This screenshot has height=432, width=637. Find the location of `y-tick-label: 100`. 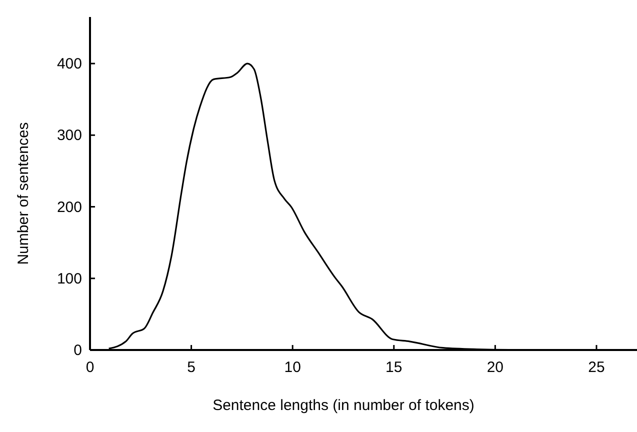

y-tick-label: 100 is located at coordinates (69, 279).